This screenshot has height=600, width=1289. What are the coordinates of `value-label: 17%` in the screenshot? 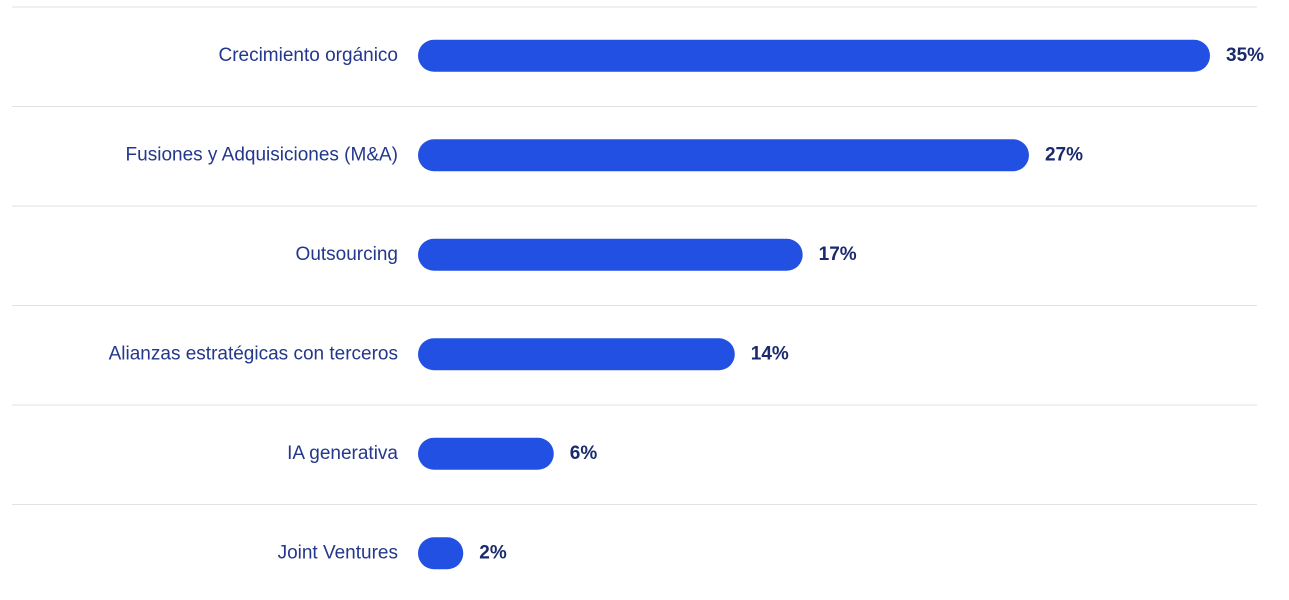 It's located at (838, 254).